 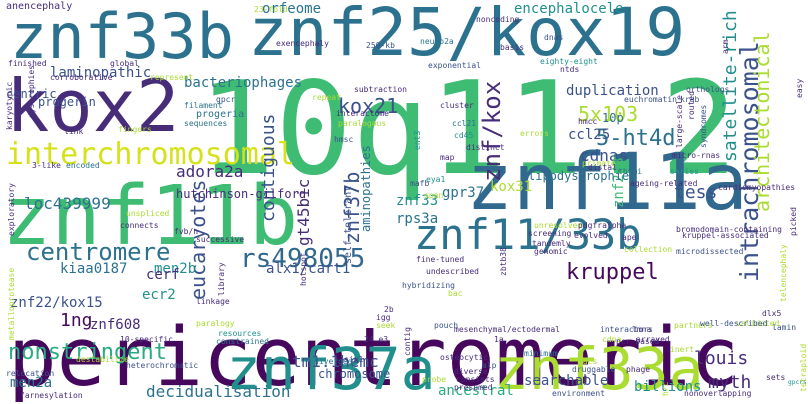 I want to click on word: farnesylation, so click(x=51, y=395).